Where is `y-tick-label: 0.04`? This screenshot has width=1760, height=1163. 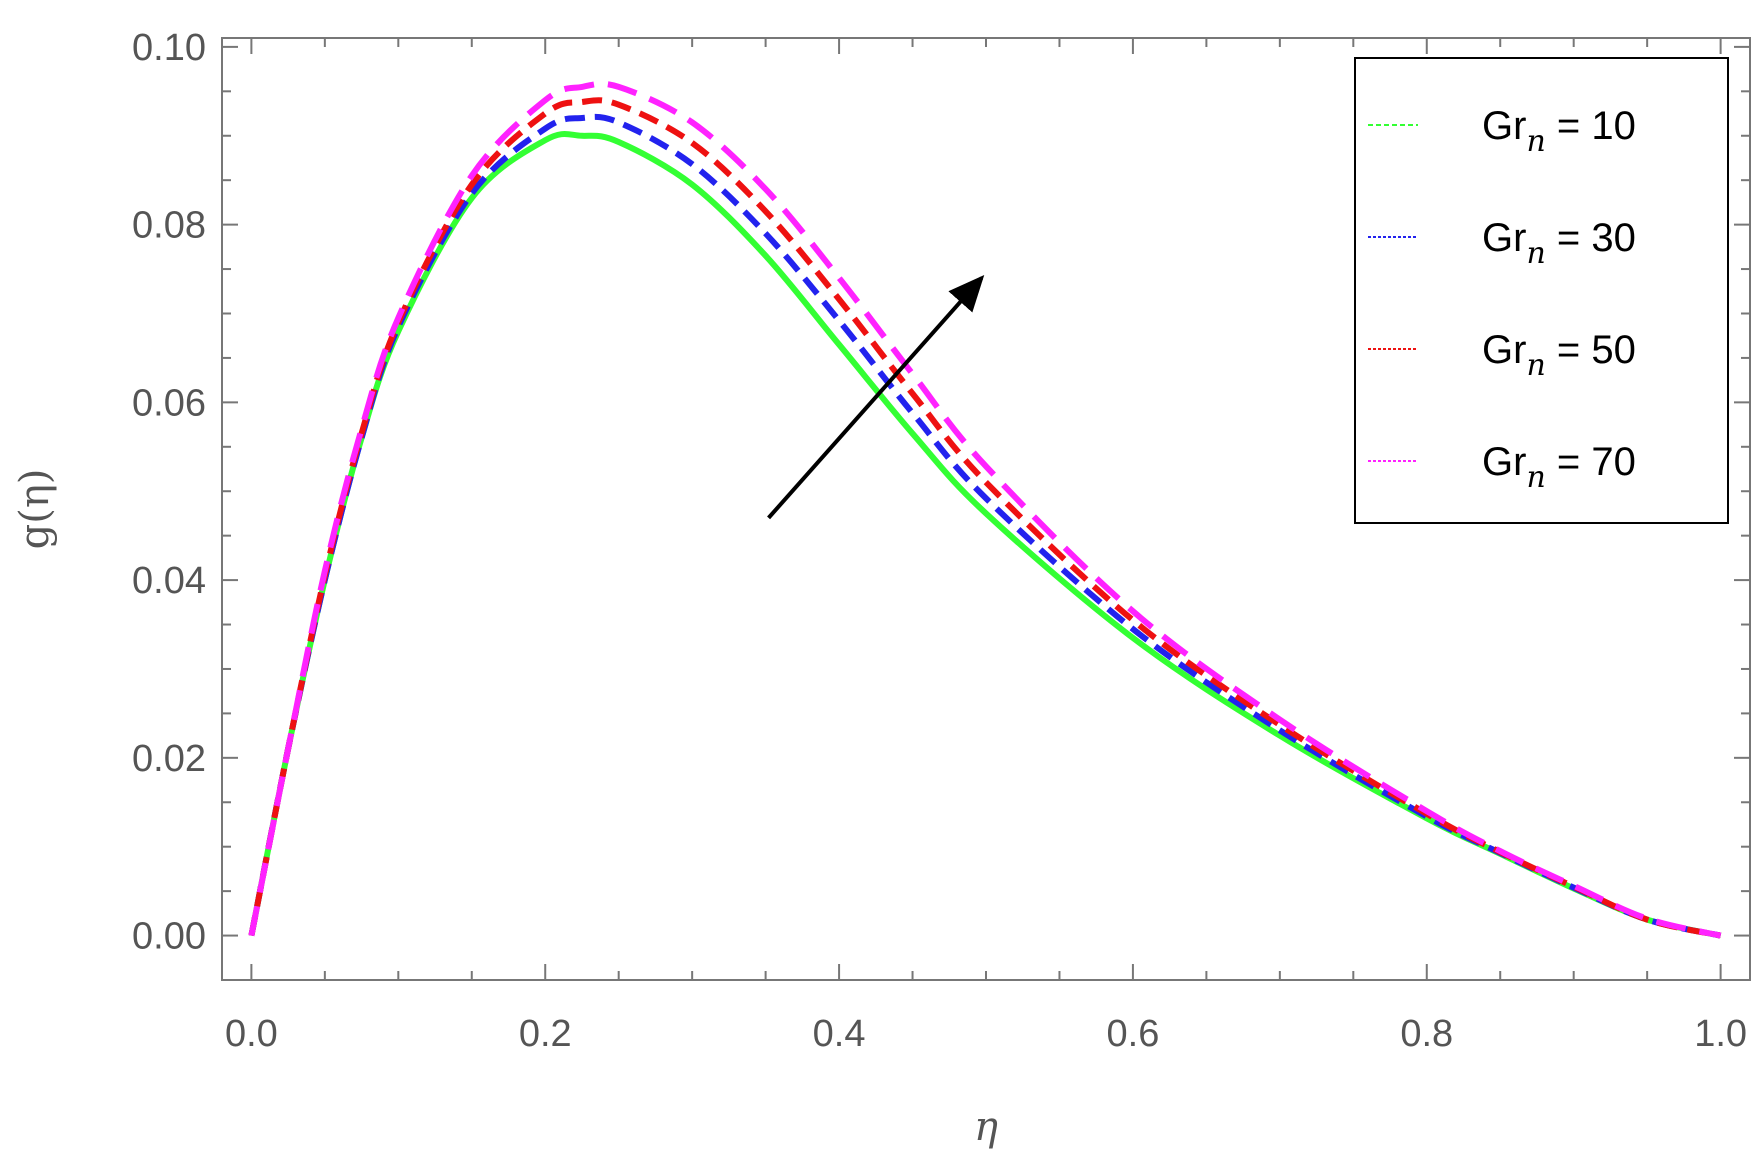 y-tick-label: 0.04 is located at coordinates (169, 581).